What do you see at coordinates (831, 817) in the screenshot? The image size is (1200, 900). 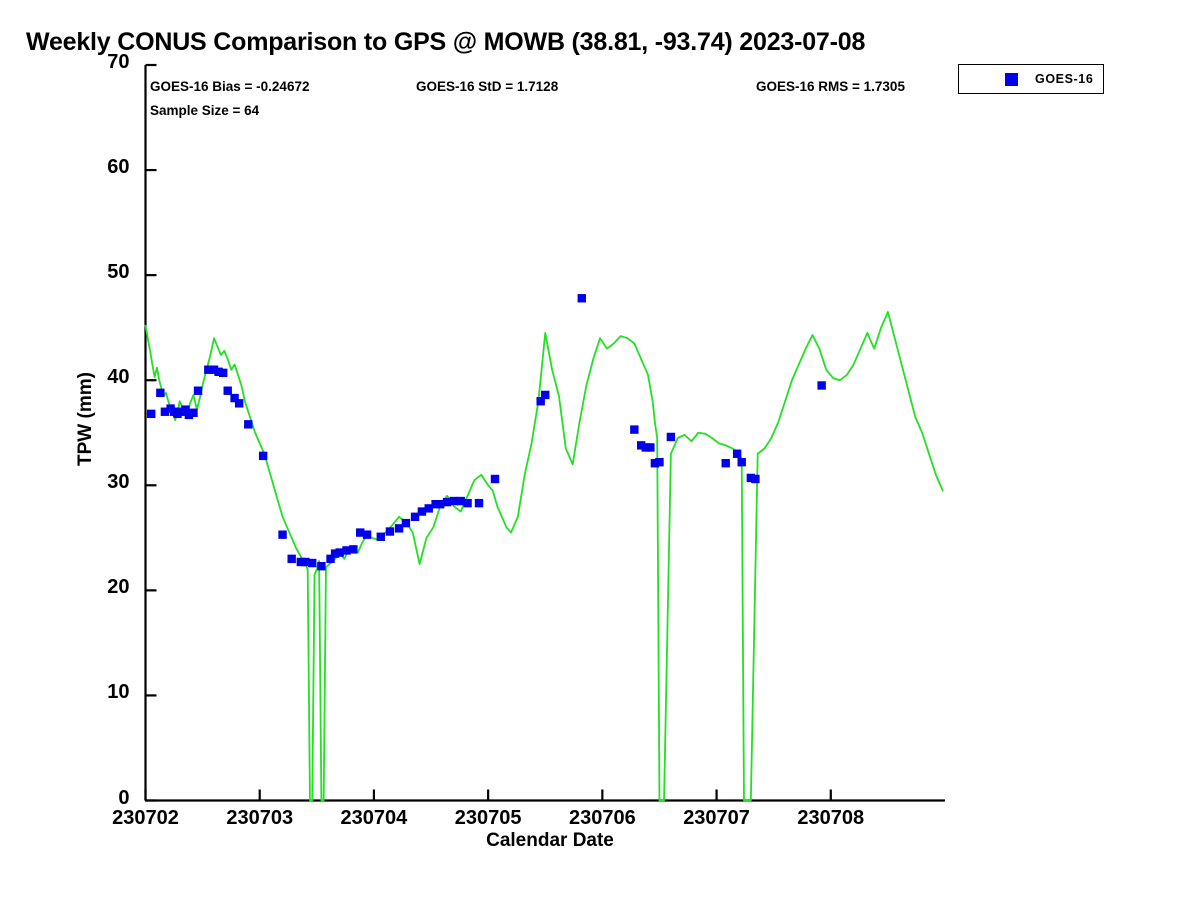 I see `x-tick-label-230708: 230708` at bounding box center [831, 817].